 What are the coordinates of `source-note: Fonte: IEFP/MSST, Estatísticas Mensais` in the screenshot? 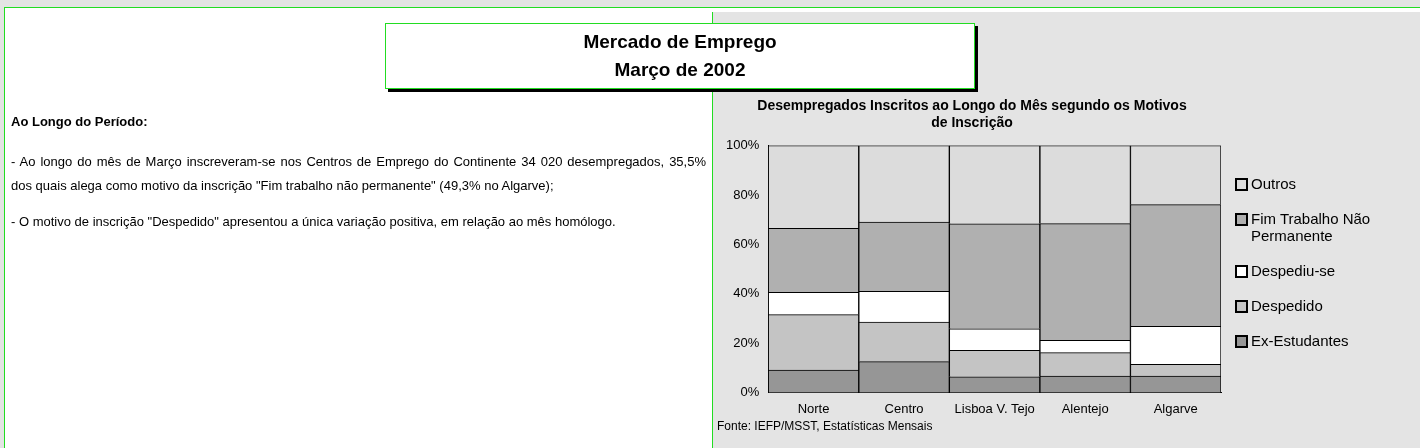 It's located at (825, 426).